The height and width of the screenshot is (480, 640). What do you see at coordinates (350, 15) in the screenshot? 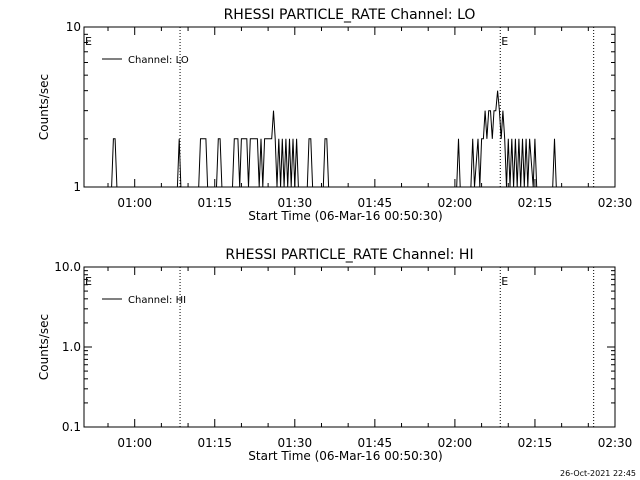
I see `chart-title: RHESSI PARTICLE_RATE Channel: LO` at bounding box center [350, 15].